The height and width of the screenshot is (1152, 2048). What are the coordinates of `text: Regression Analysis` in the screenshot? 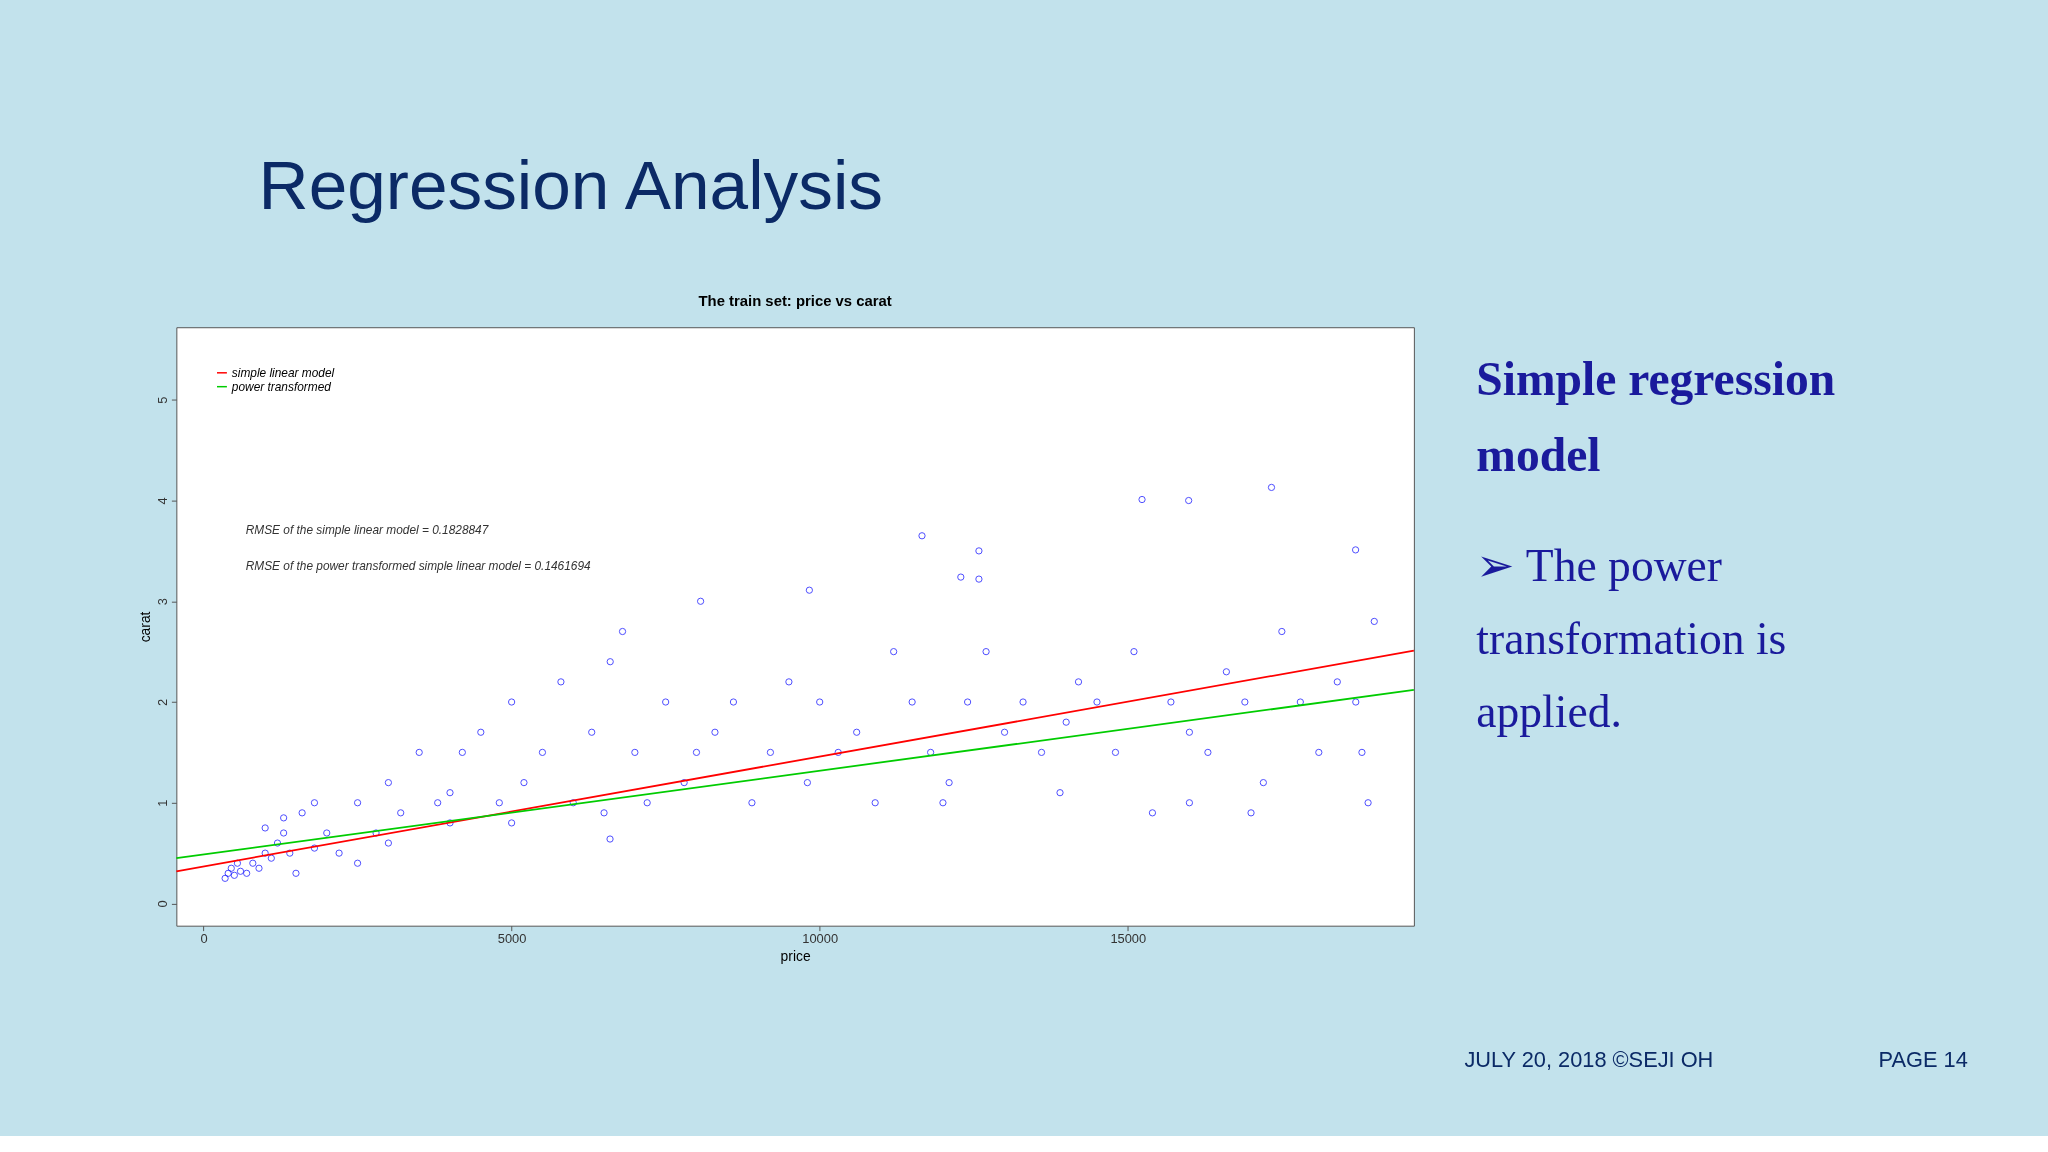 It's located at (571, 185).